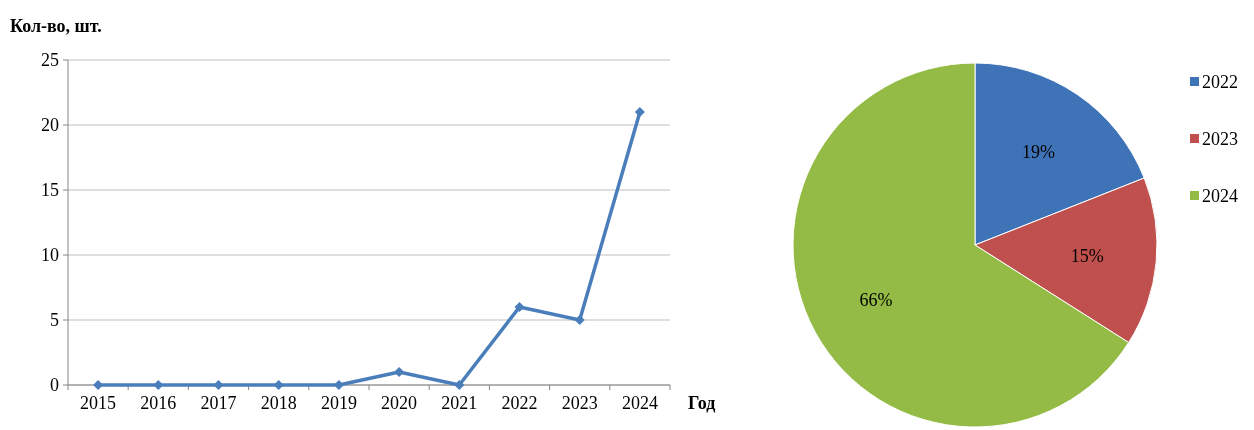 This screenshot has height=430, width=1254. I want to click on legend-label: 2023, so click(1220, 139).